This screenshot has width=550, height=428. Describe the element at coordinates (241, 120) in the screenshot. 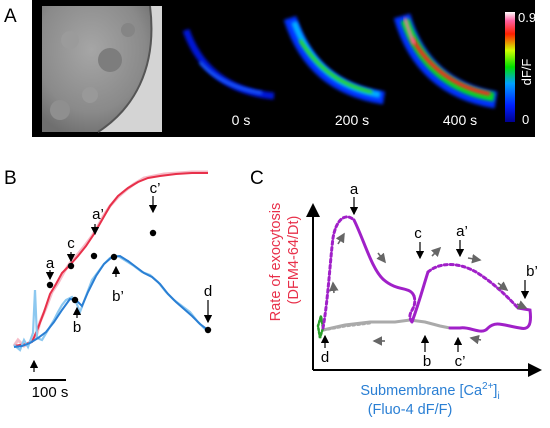

I see `time-label-0s: 0 s` at that location.